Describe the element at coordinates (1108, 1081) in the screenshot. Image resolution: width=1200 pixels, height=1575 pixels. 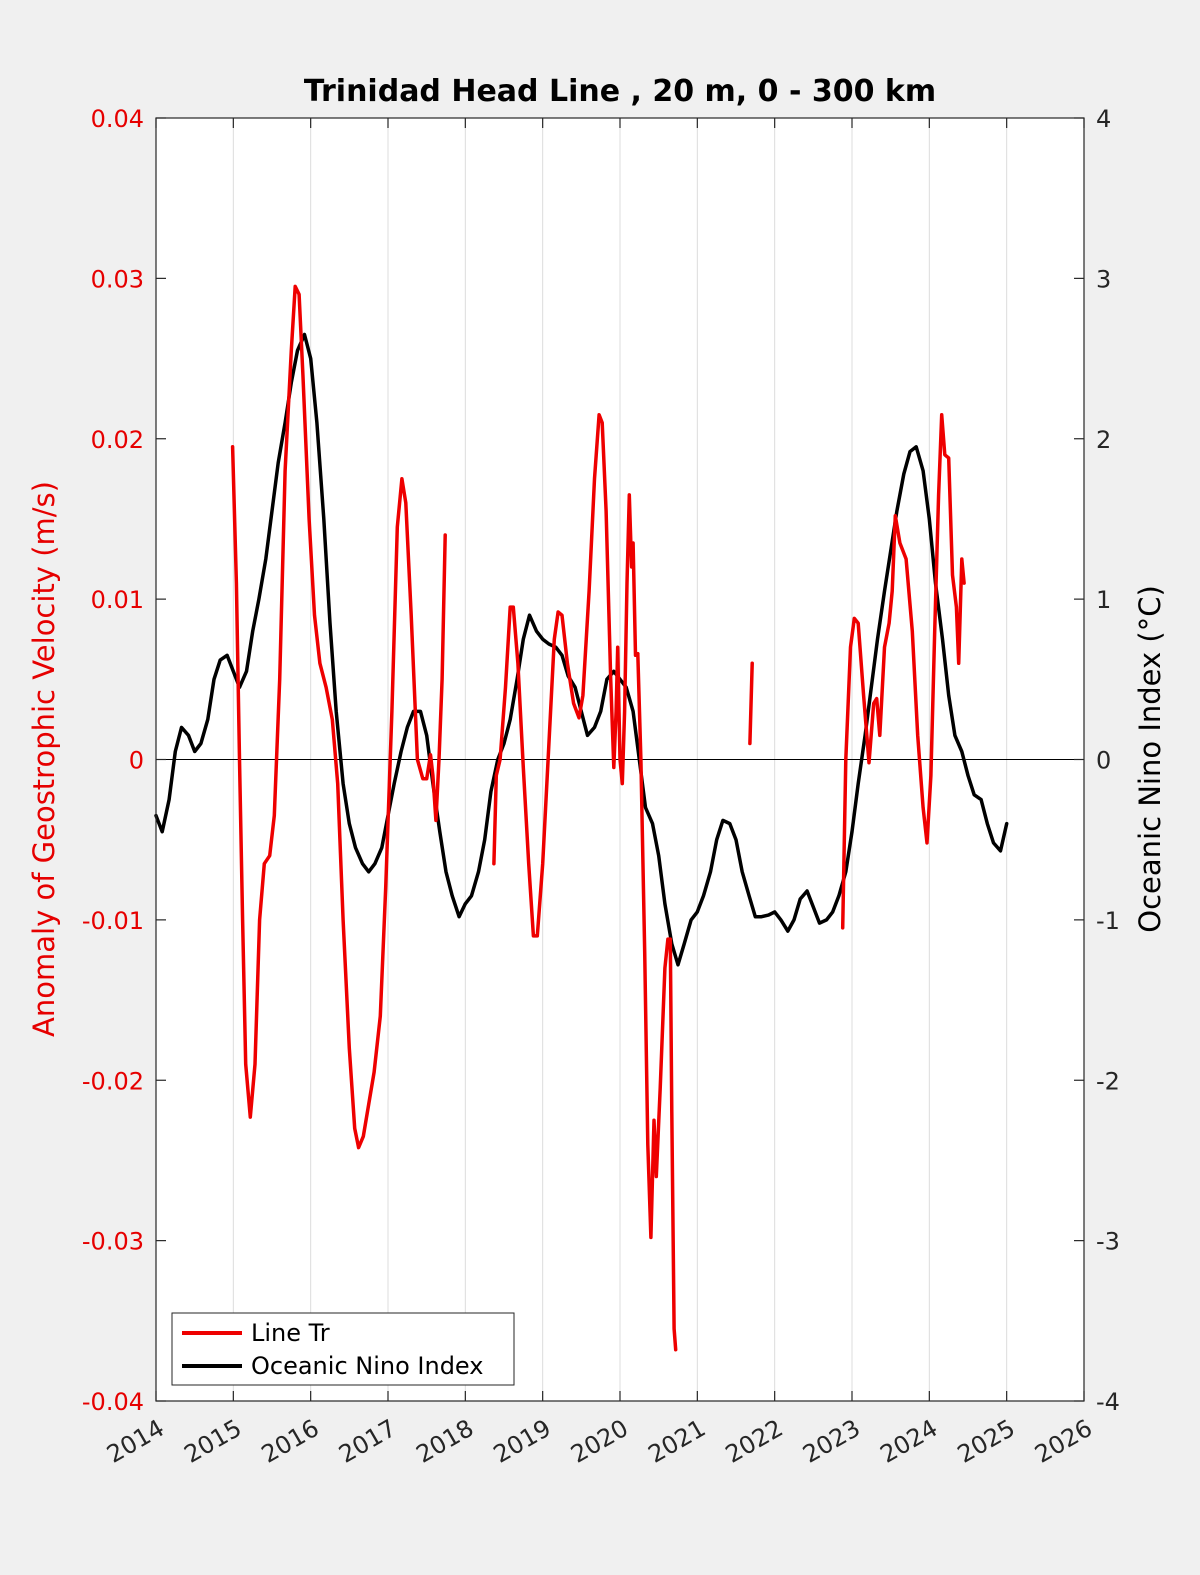
I see `y-right-tick-label: -2` at that location.